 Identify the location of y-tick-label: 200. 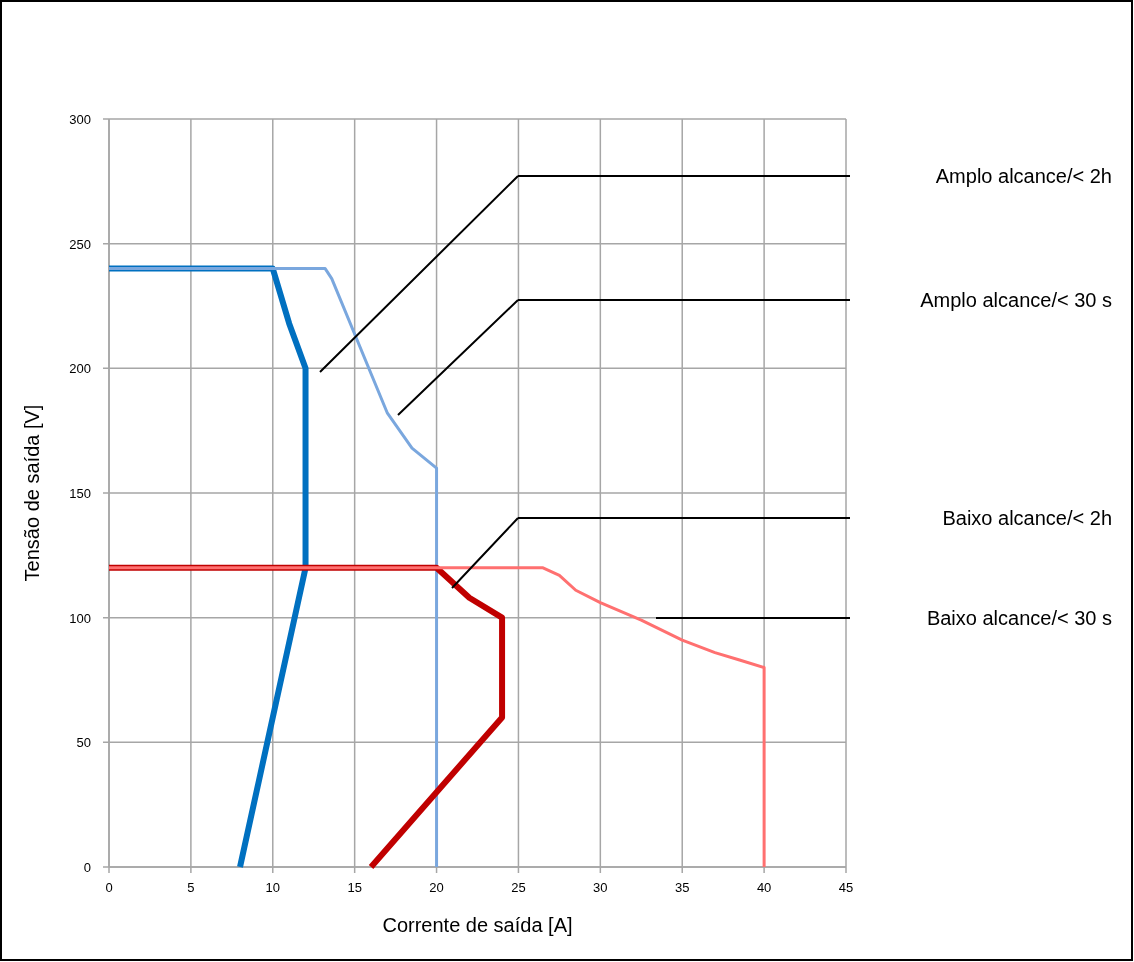
(80, 369).